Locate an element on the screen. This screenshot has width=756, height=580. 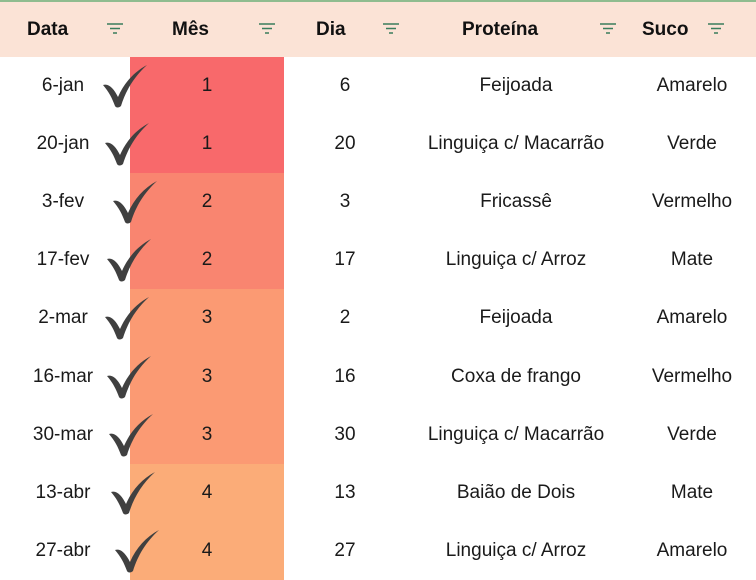
dia-cell: 3 is located at coordinates (345, 202).